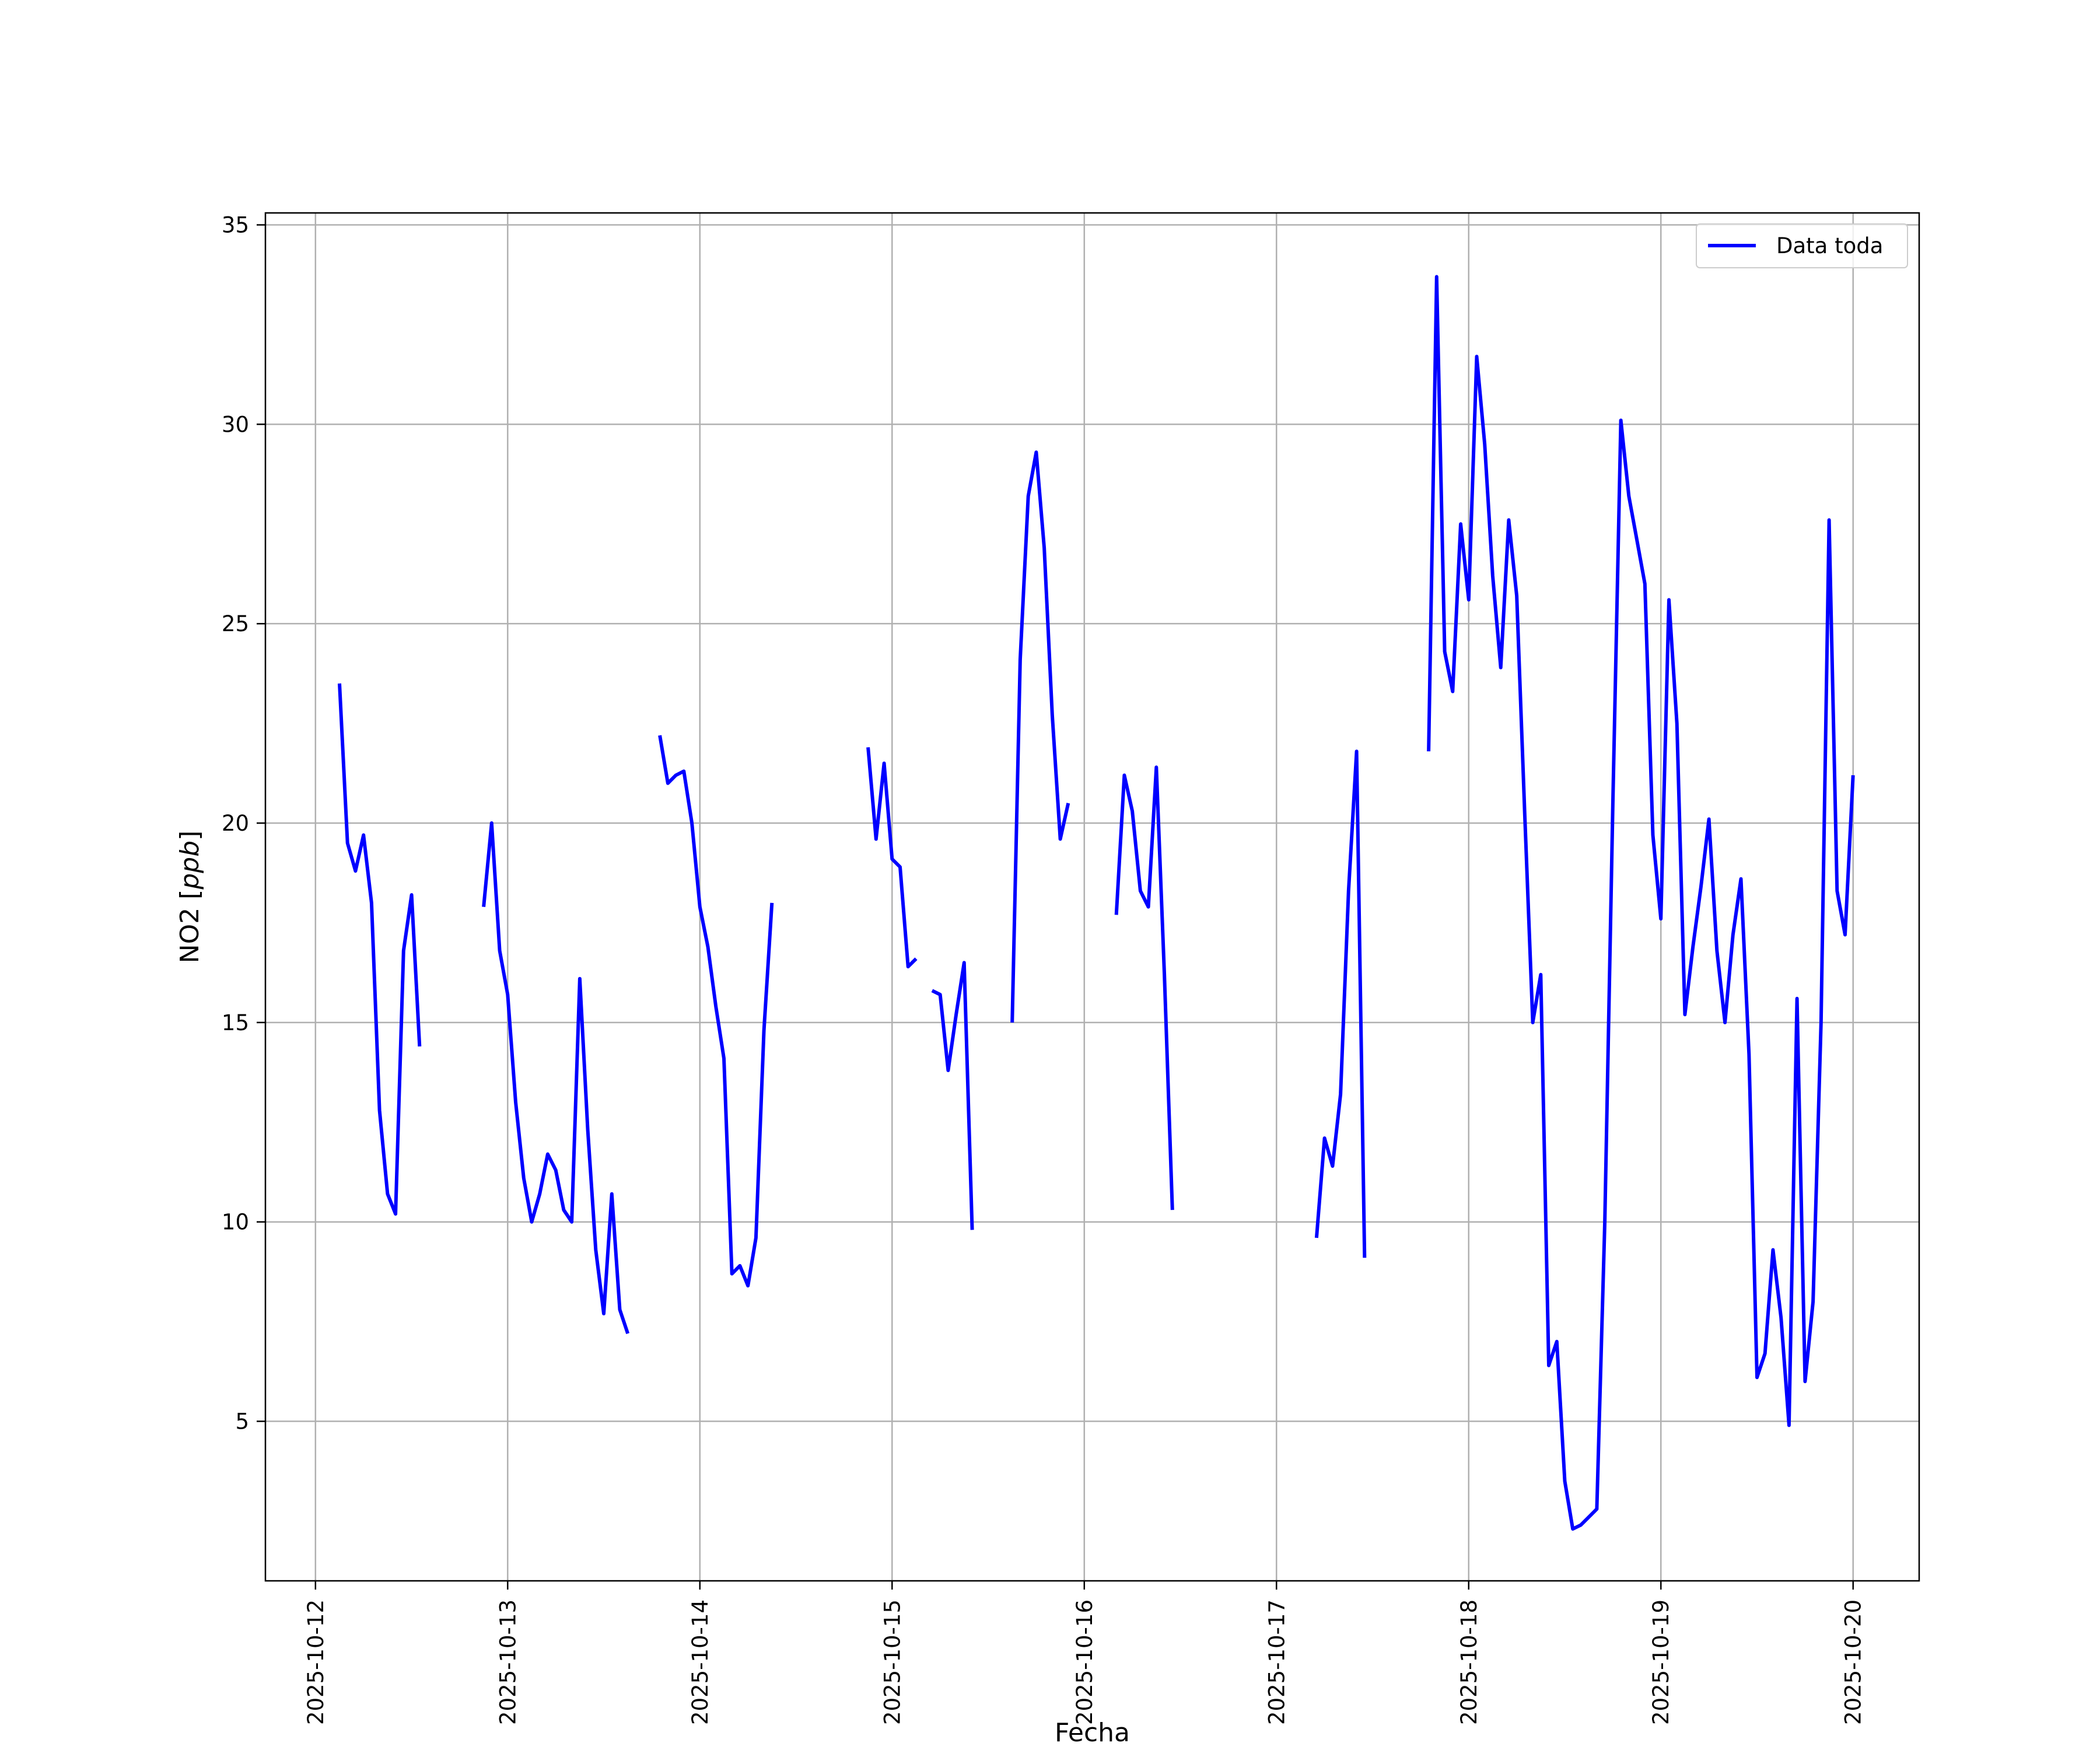 Image resolution: width=2100 pixels, height=1750 pixels. What do you see at coordinates (315, 1662) in the screenshot?
I see `x-tick-label: 2025-10-12` at bounding box center [315, 1662].